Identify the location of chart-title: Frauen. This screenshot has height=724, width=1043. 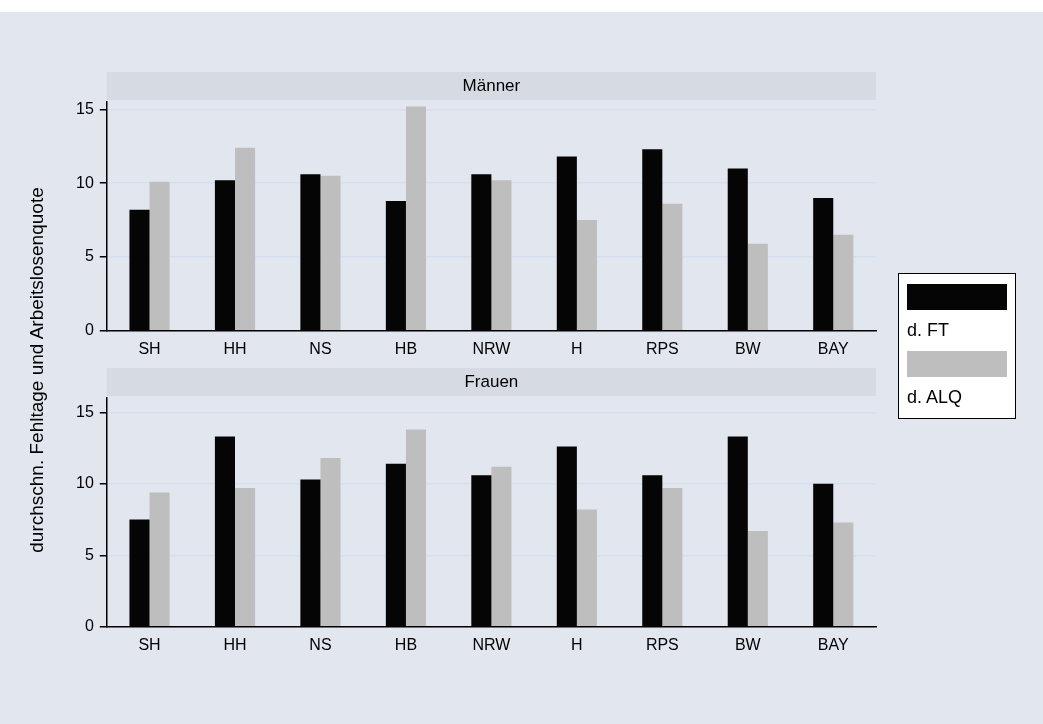
(491, 381).